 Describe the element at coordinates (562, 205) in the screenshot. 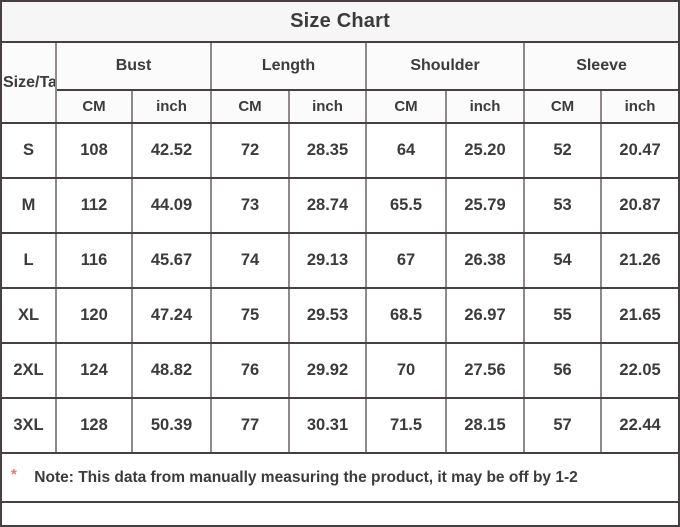

I see `measurement-cell: 53` at that location.